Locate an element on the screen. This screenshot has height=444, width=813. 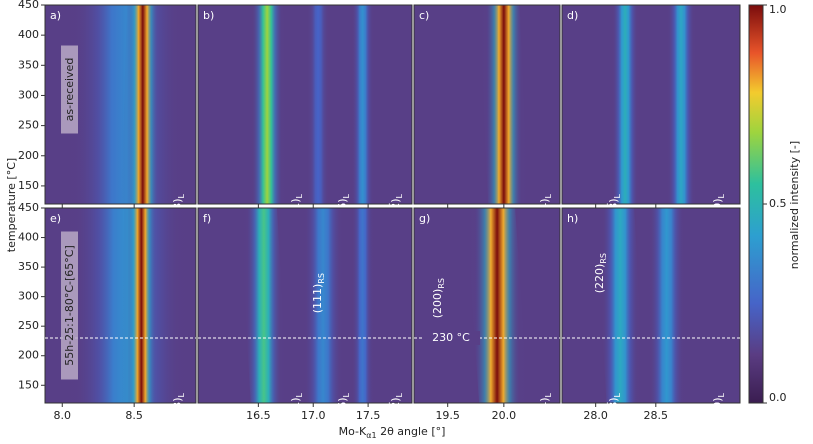
x-tick-label: 16.5 is located at coordinates (258, 415).